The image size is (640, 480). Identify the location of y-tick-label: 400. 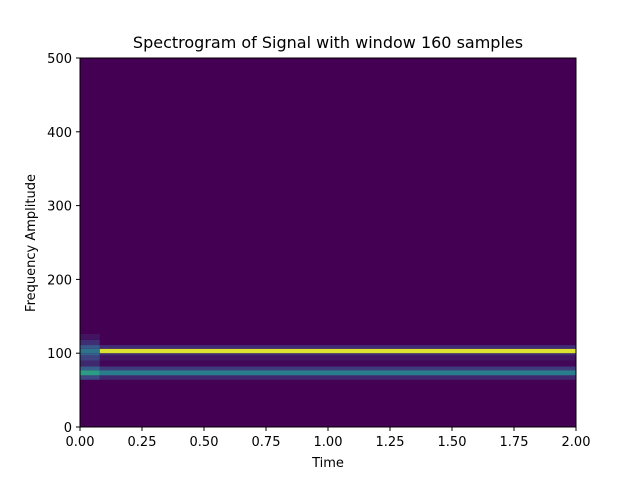
(59, 133).